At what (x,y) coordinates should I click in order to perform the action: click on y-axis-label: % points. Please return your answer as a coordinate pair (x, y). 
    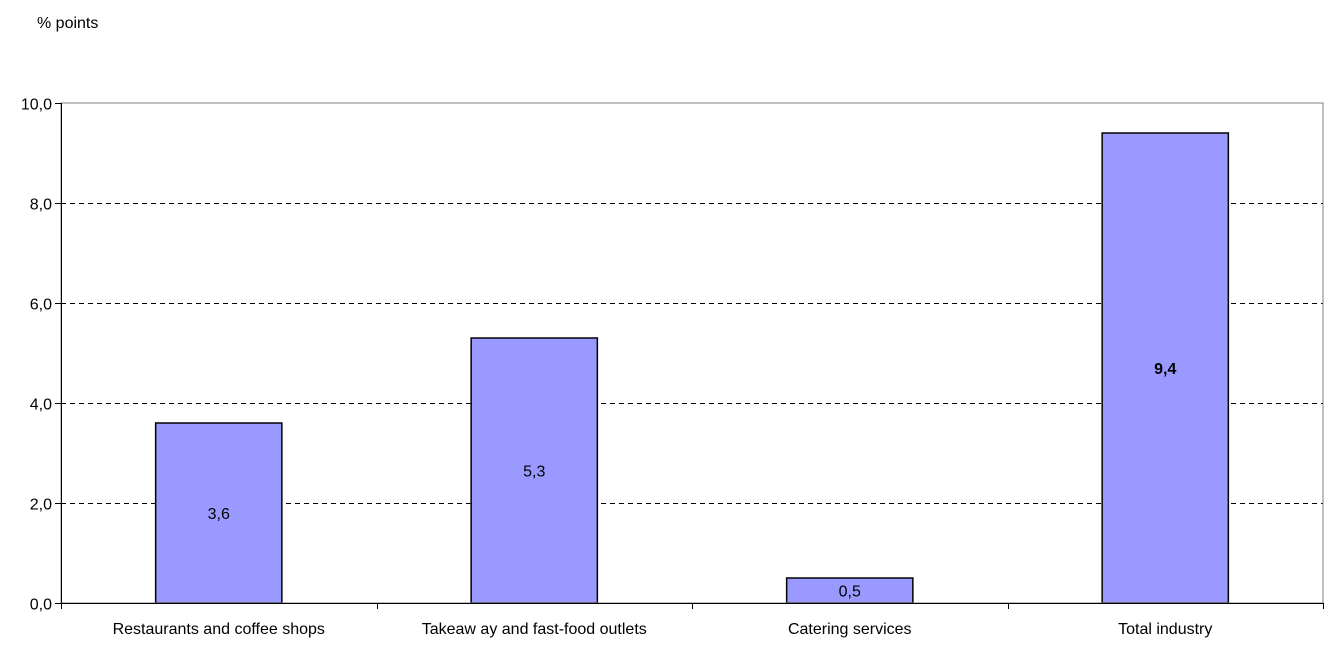
    Looking at the image, I should click on (67, 23).